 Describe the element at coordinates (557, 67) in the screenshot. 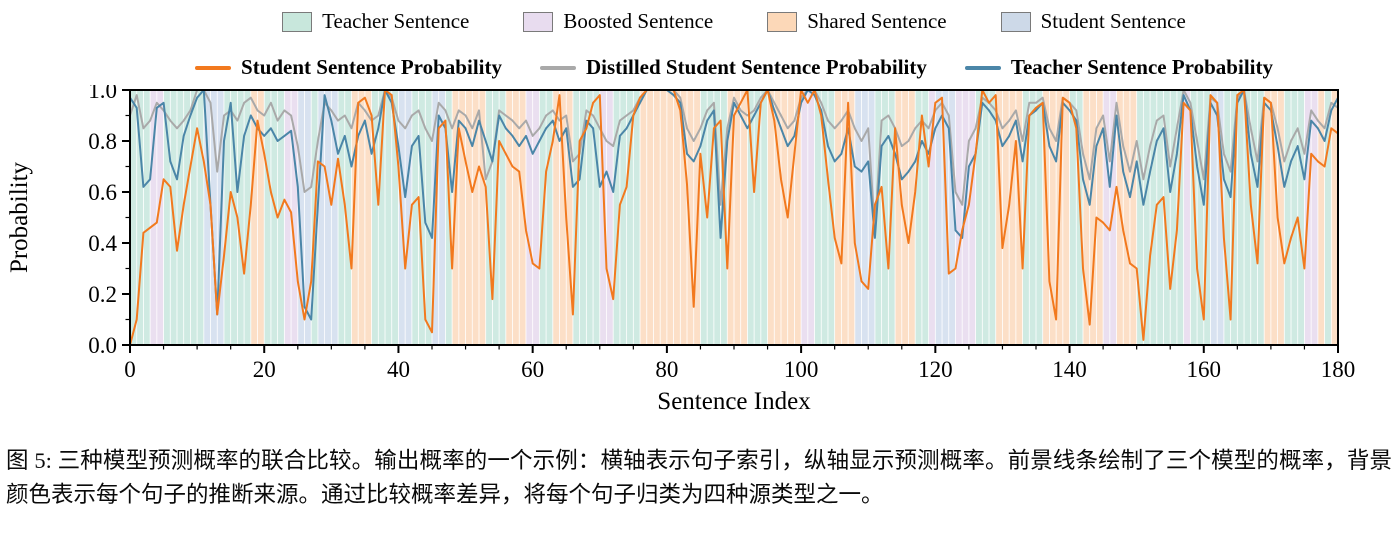

I see `distilled-probability-line-swatch` at that location.